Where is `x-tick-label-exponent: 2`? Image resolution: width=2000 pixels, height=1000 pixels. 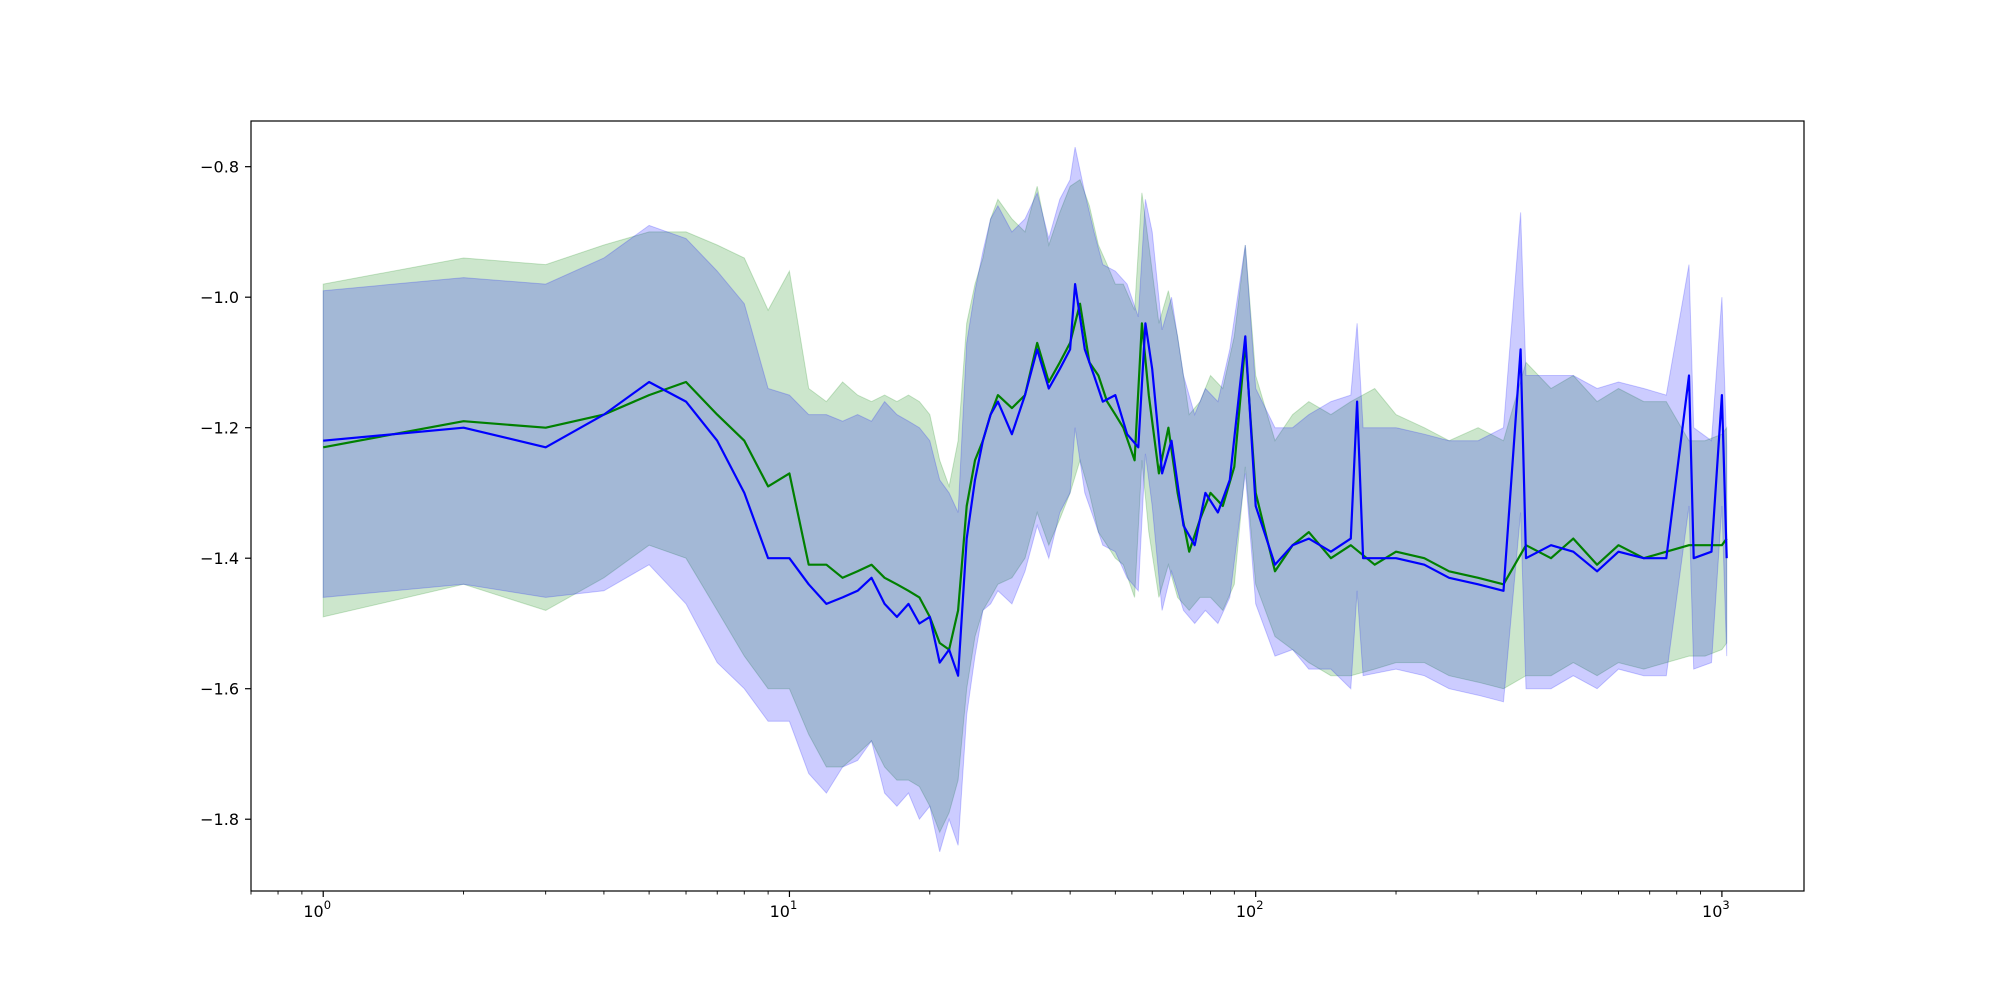
x-tick-label-exponent: 2 is located at coordinates (1259, 905).